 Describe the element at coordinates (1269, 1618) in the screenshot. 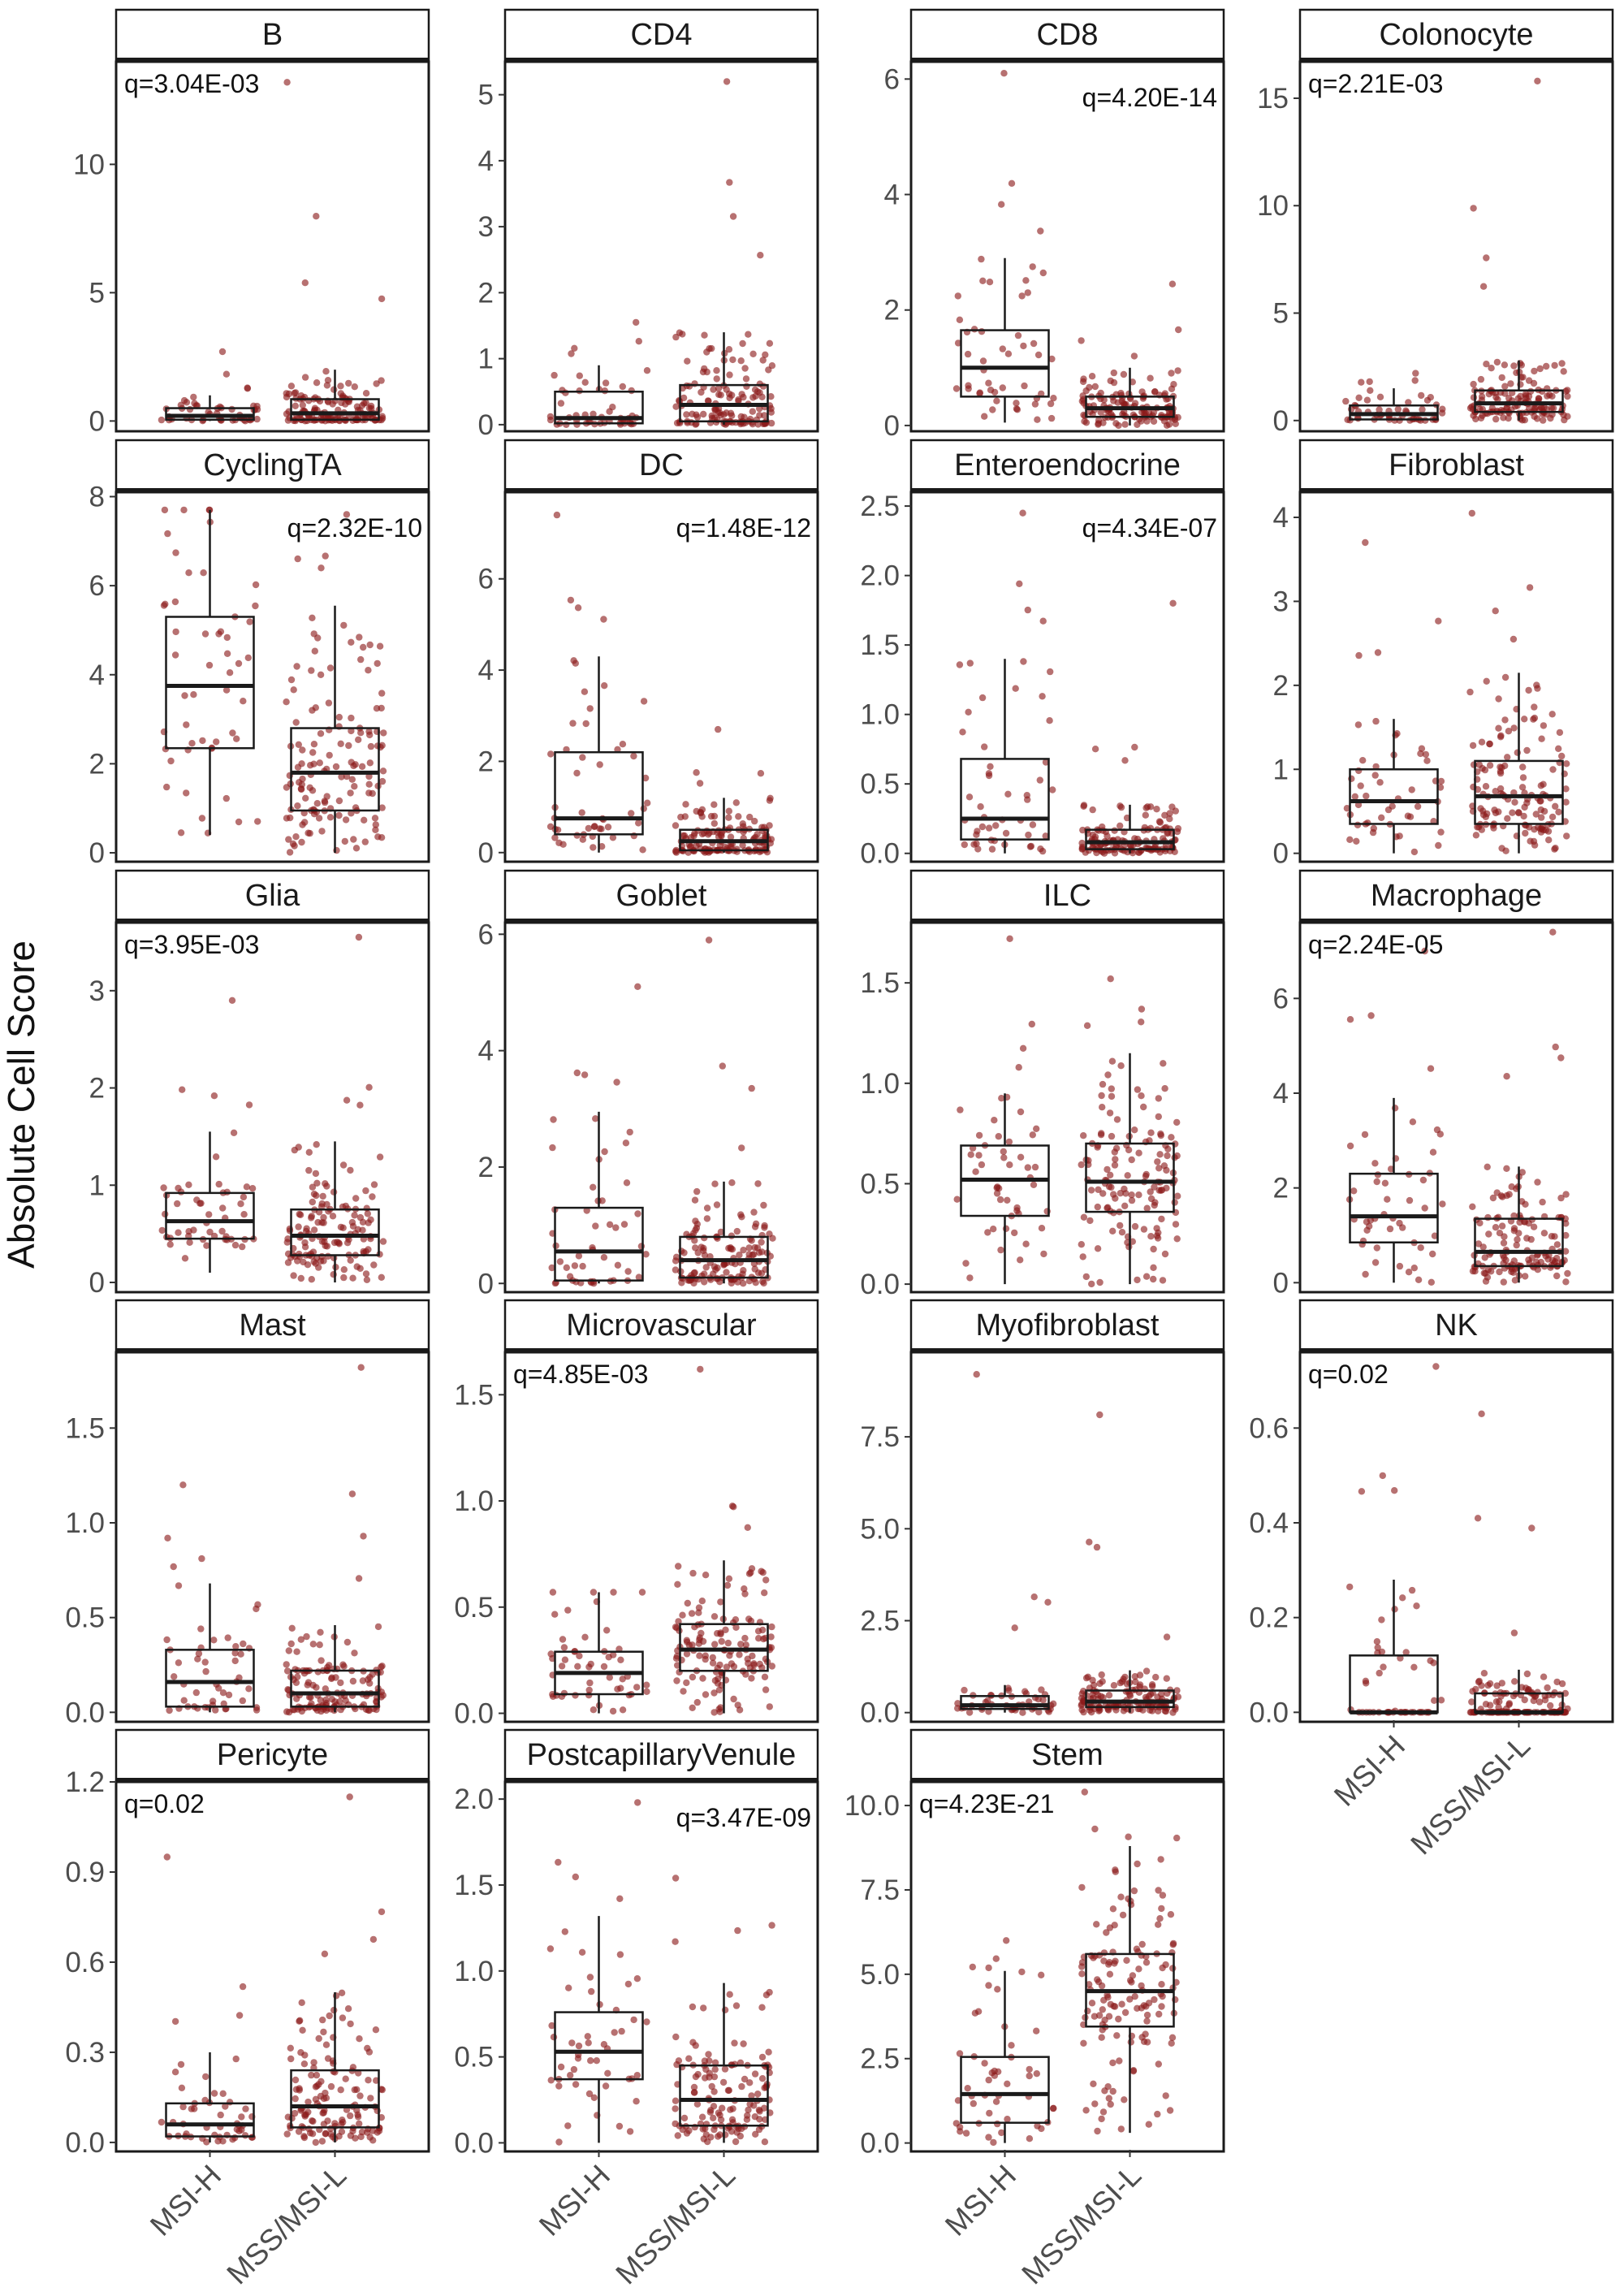

I see `y-tick-label: 0.2` at that location.